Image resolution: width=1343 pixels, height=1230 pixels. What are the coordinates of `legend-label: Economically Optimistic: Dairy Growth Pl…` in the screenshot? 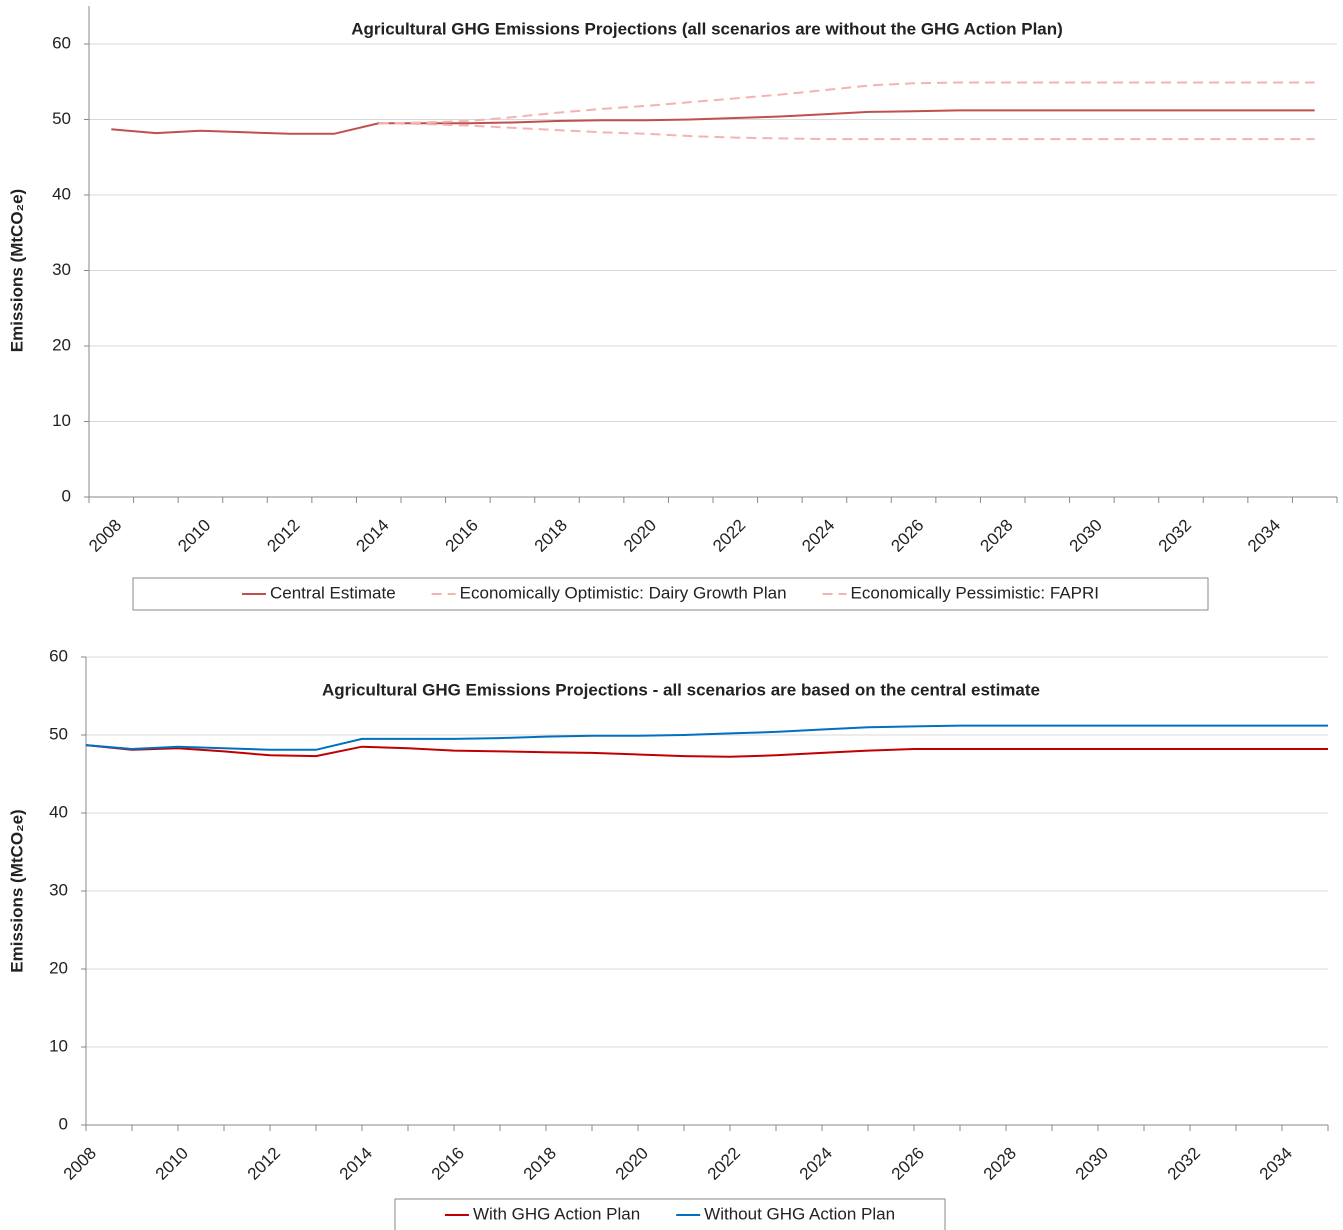 It's located at (623, 592).